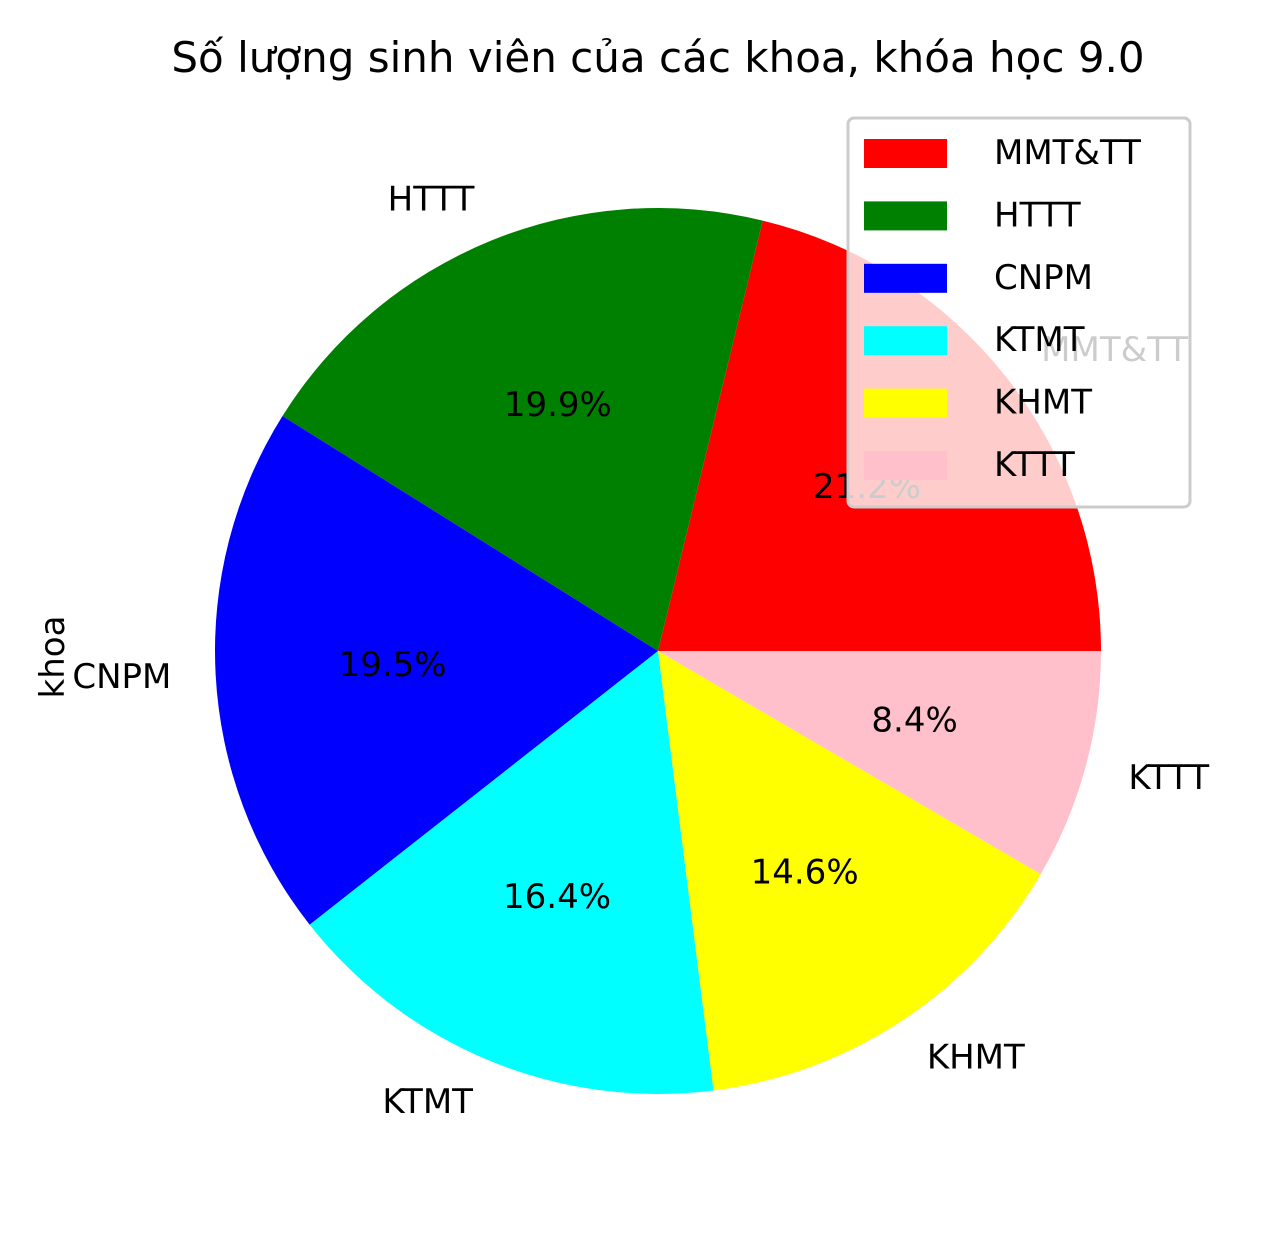  What do you see at coordinates (558, 405) in the screenshot?
I see `percent-label-httt: 19.9%` at bounding box center [558, 405].